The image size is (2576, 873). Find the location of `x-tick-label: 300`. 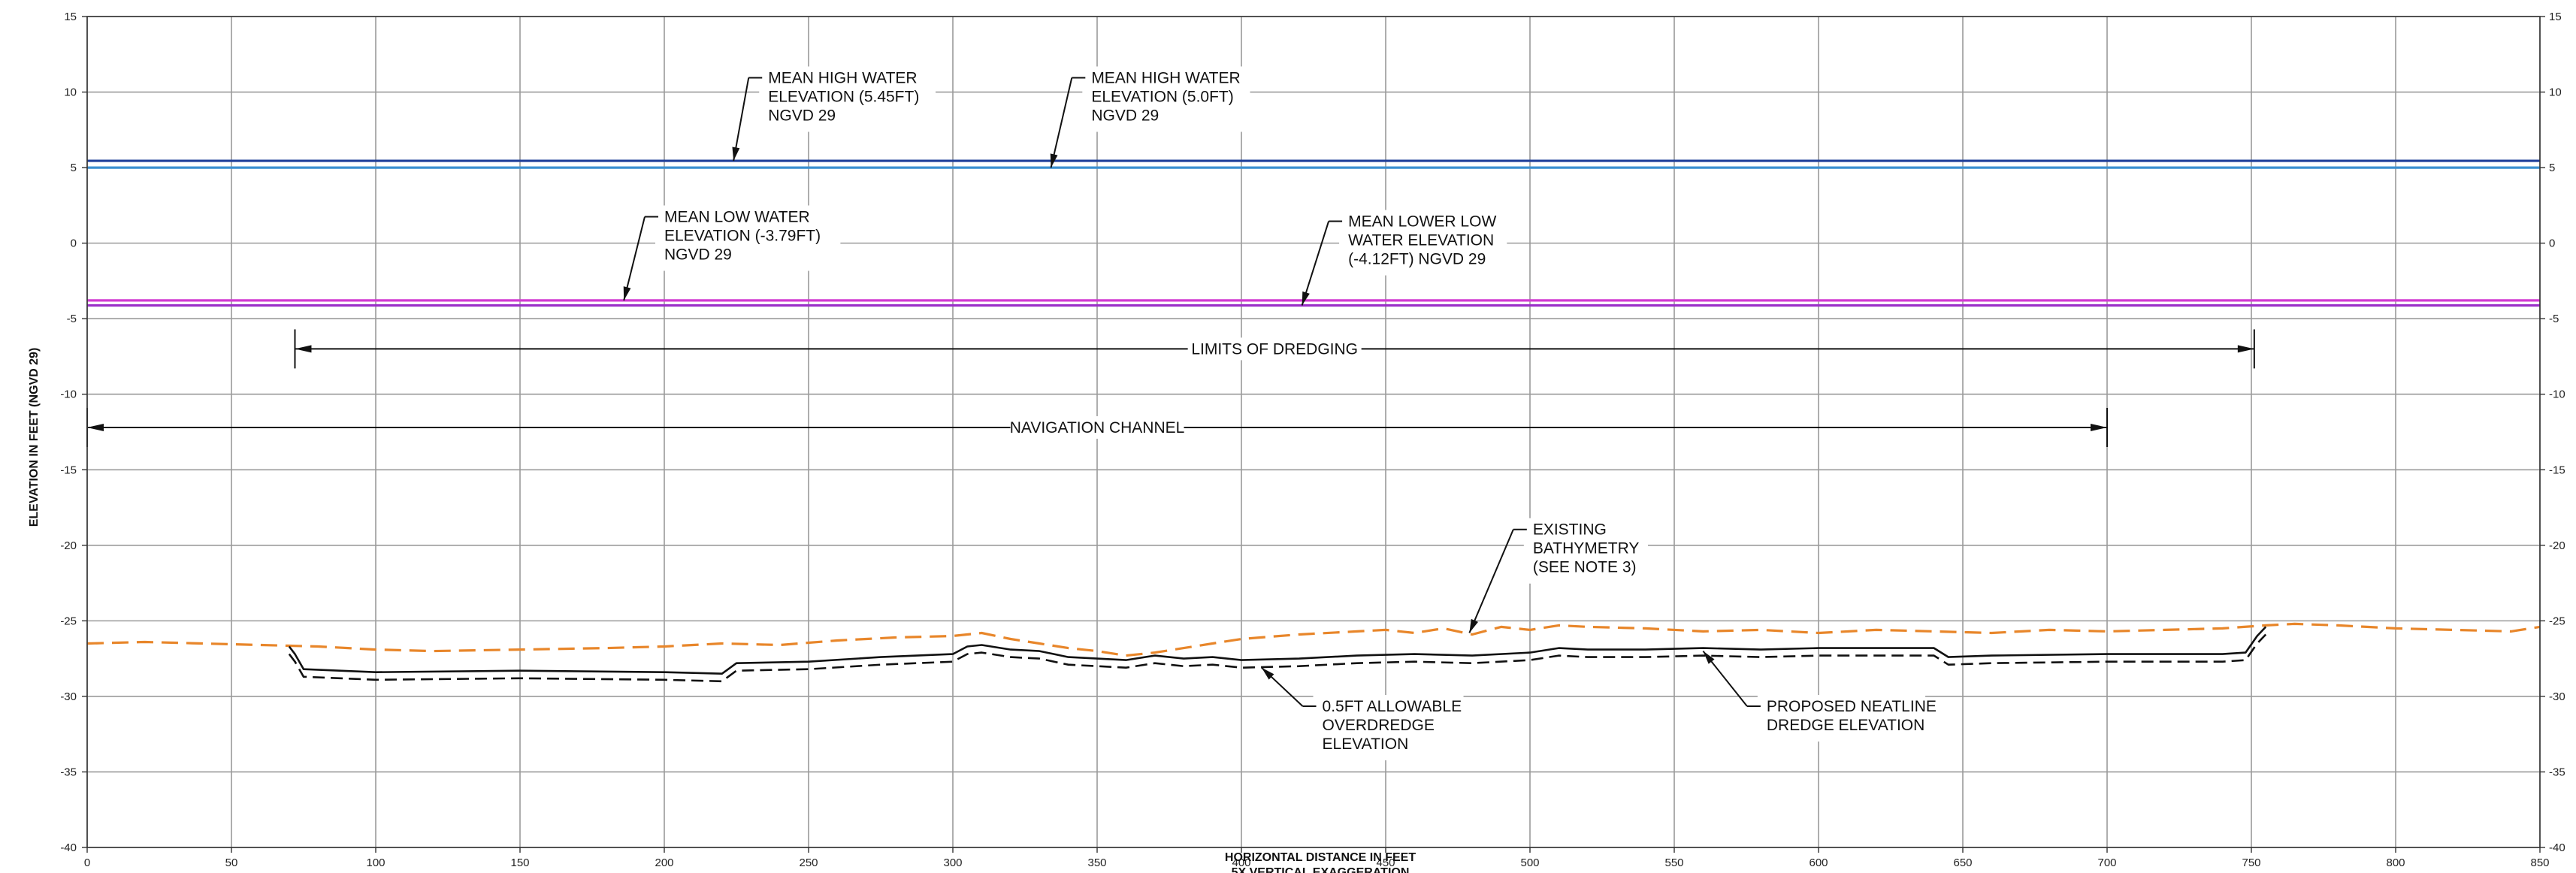

x-tick-label: 300 is located at coordinates (953, 862).